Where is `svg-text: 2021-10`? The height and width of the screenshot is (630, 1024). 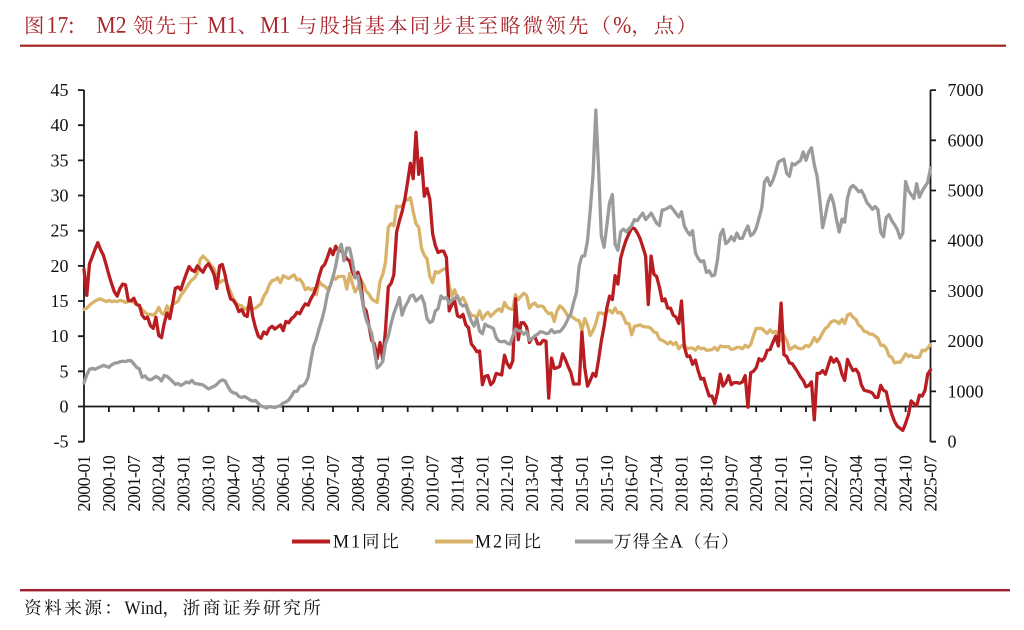 svg-text: 2021-10 is located at coordinates (806, 483).